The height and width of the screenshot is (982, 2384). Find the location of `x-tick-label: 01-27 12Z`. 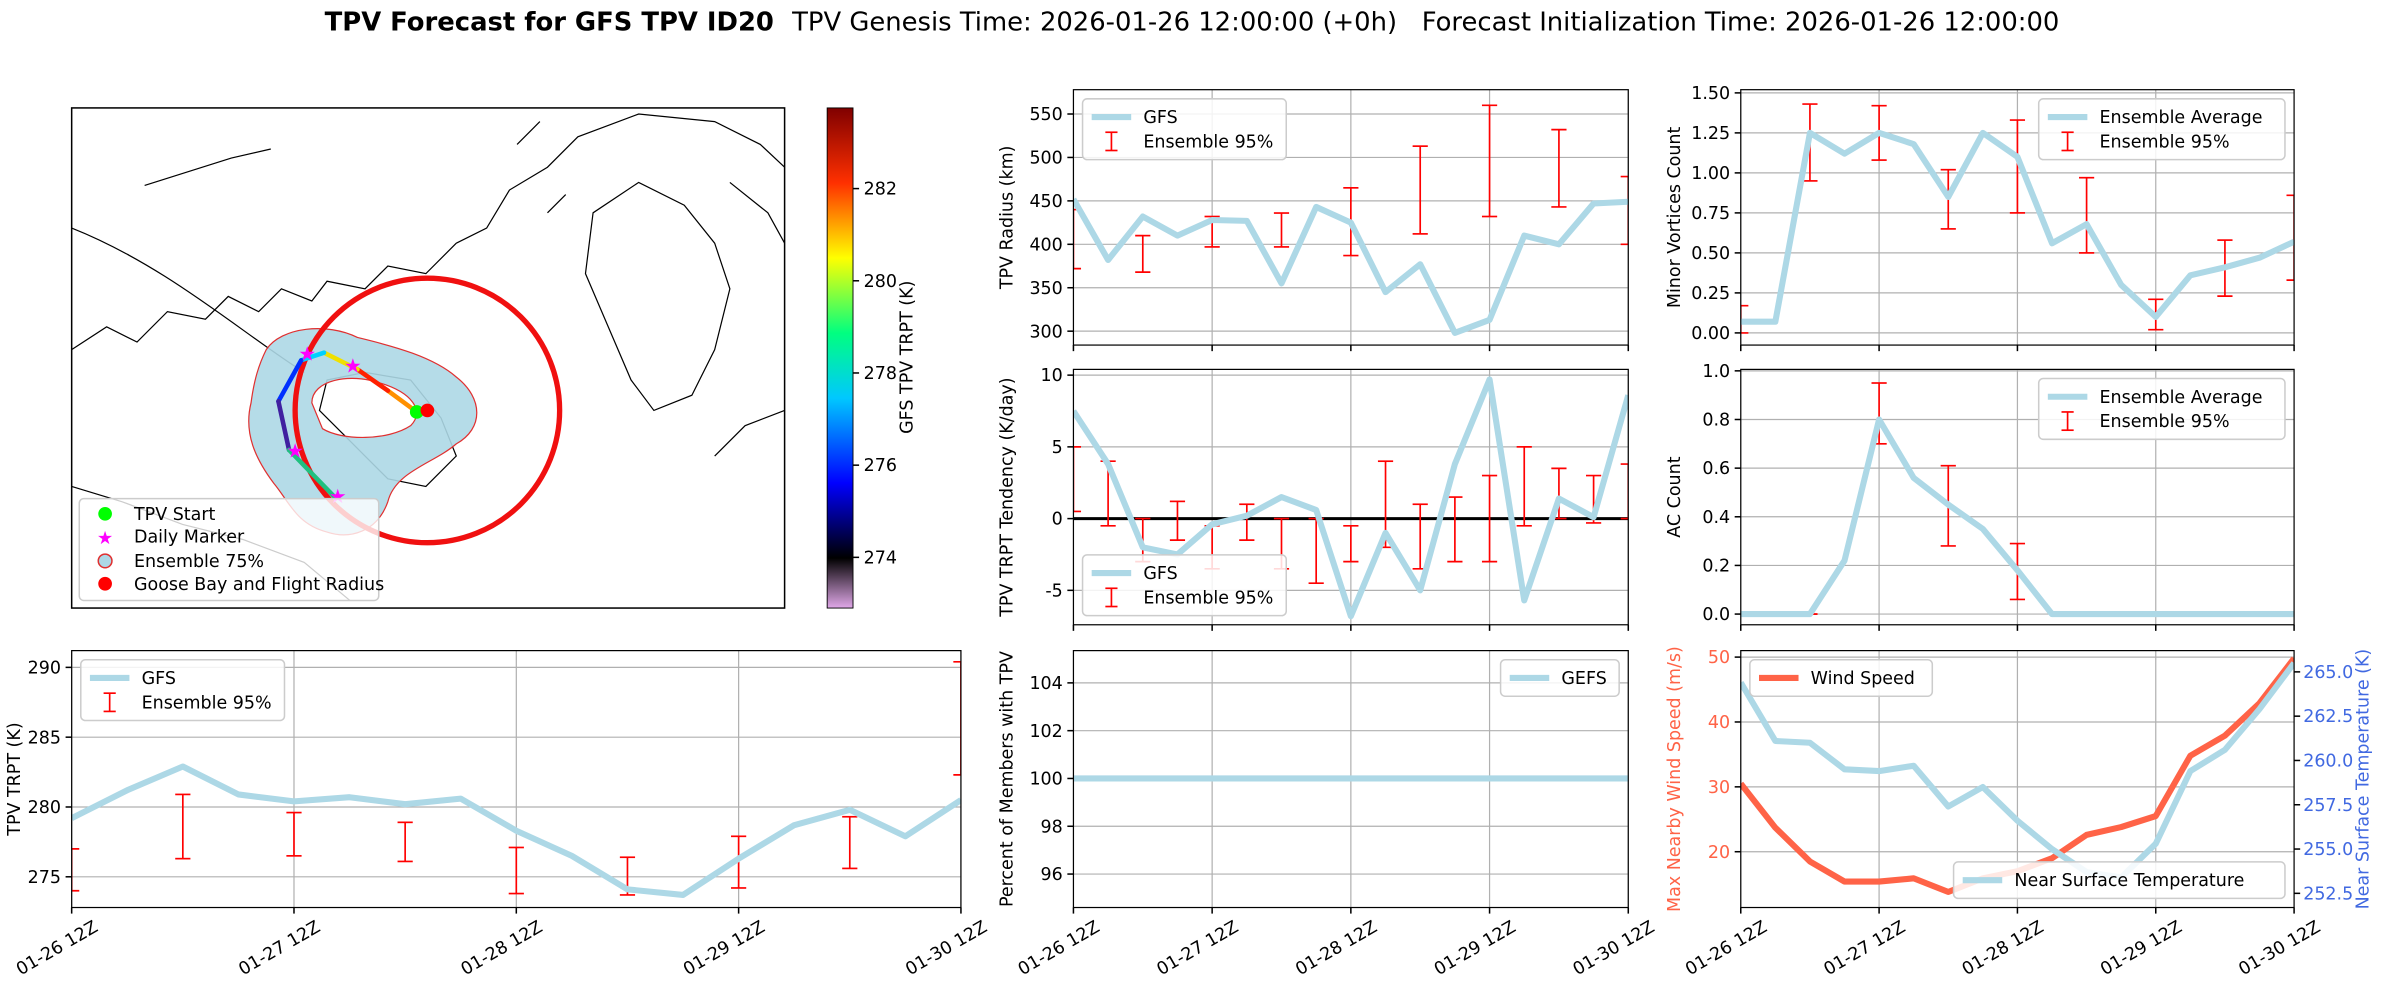

x-tick-label: 01-27 12Z is located at coordinates (279, 948).